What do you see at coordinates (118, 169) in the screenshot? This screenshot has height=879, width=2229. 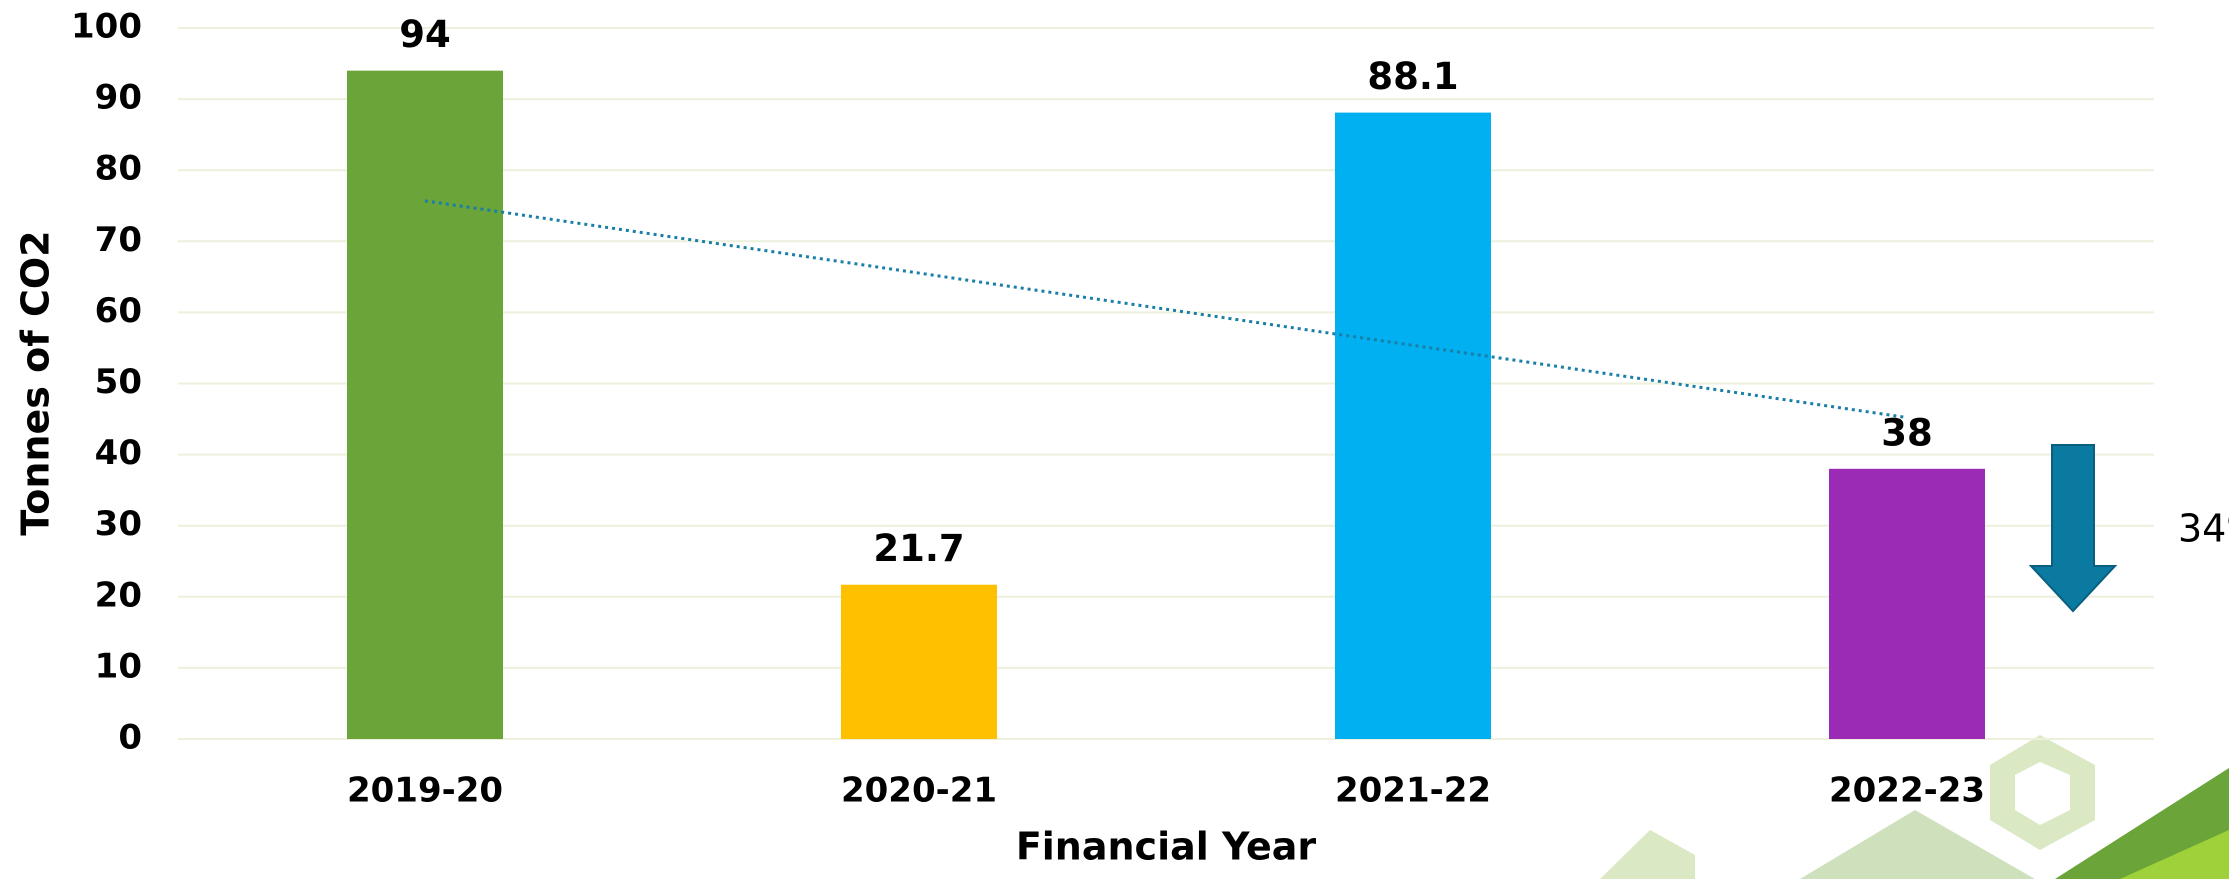 I see `y-tick-label: 80` at bounding box center [118, 169].